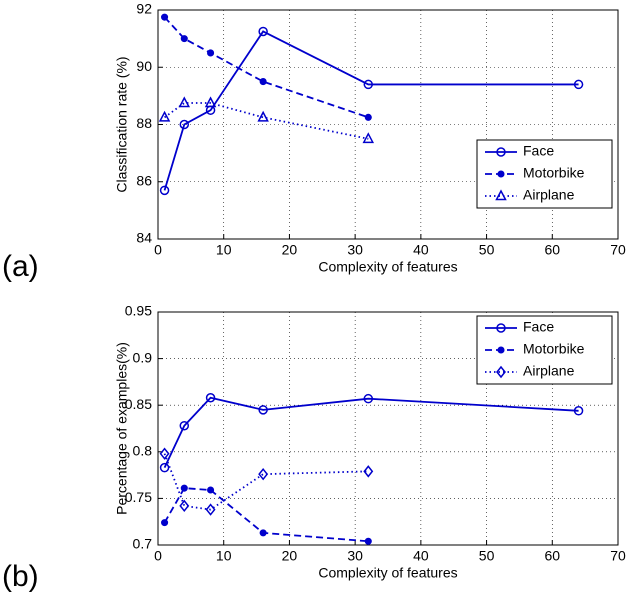  What do you see at coordinates (138, 311) in the screenshot?
I see `y-tick-label: 0.95` at bounding box center [138, 311].